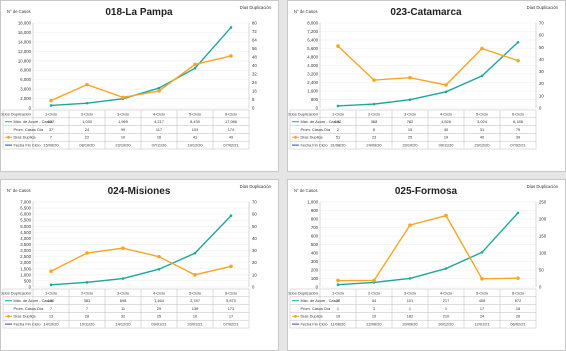  What do you see at coordinates (254, 82) in the screenshot?
I see `y-tick-label-right: 24` at bounding box center [254, 82].